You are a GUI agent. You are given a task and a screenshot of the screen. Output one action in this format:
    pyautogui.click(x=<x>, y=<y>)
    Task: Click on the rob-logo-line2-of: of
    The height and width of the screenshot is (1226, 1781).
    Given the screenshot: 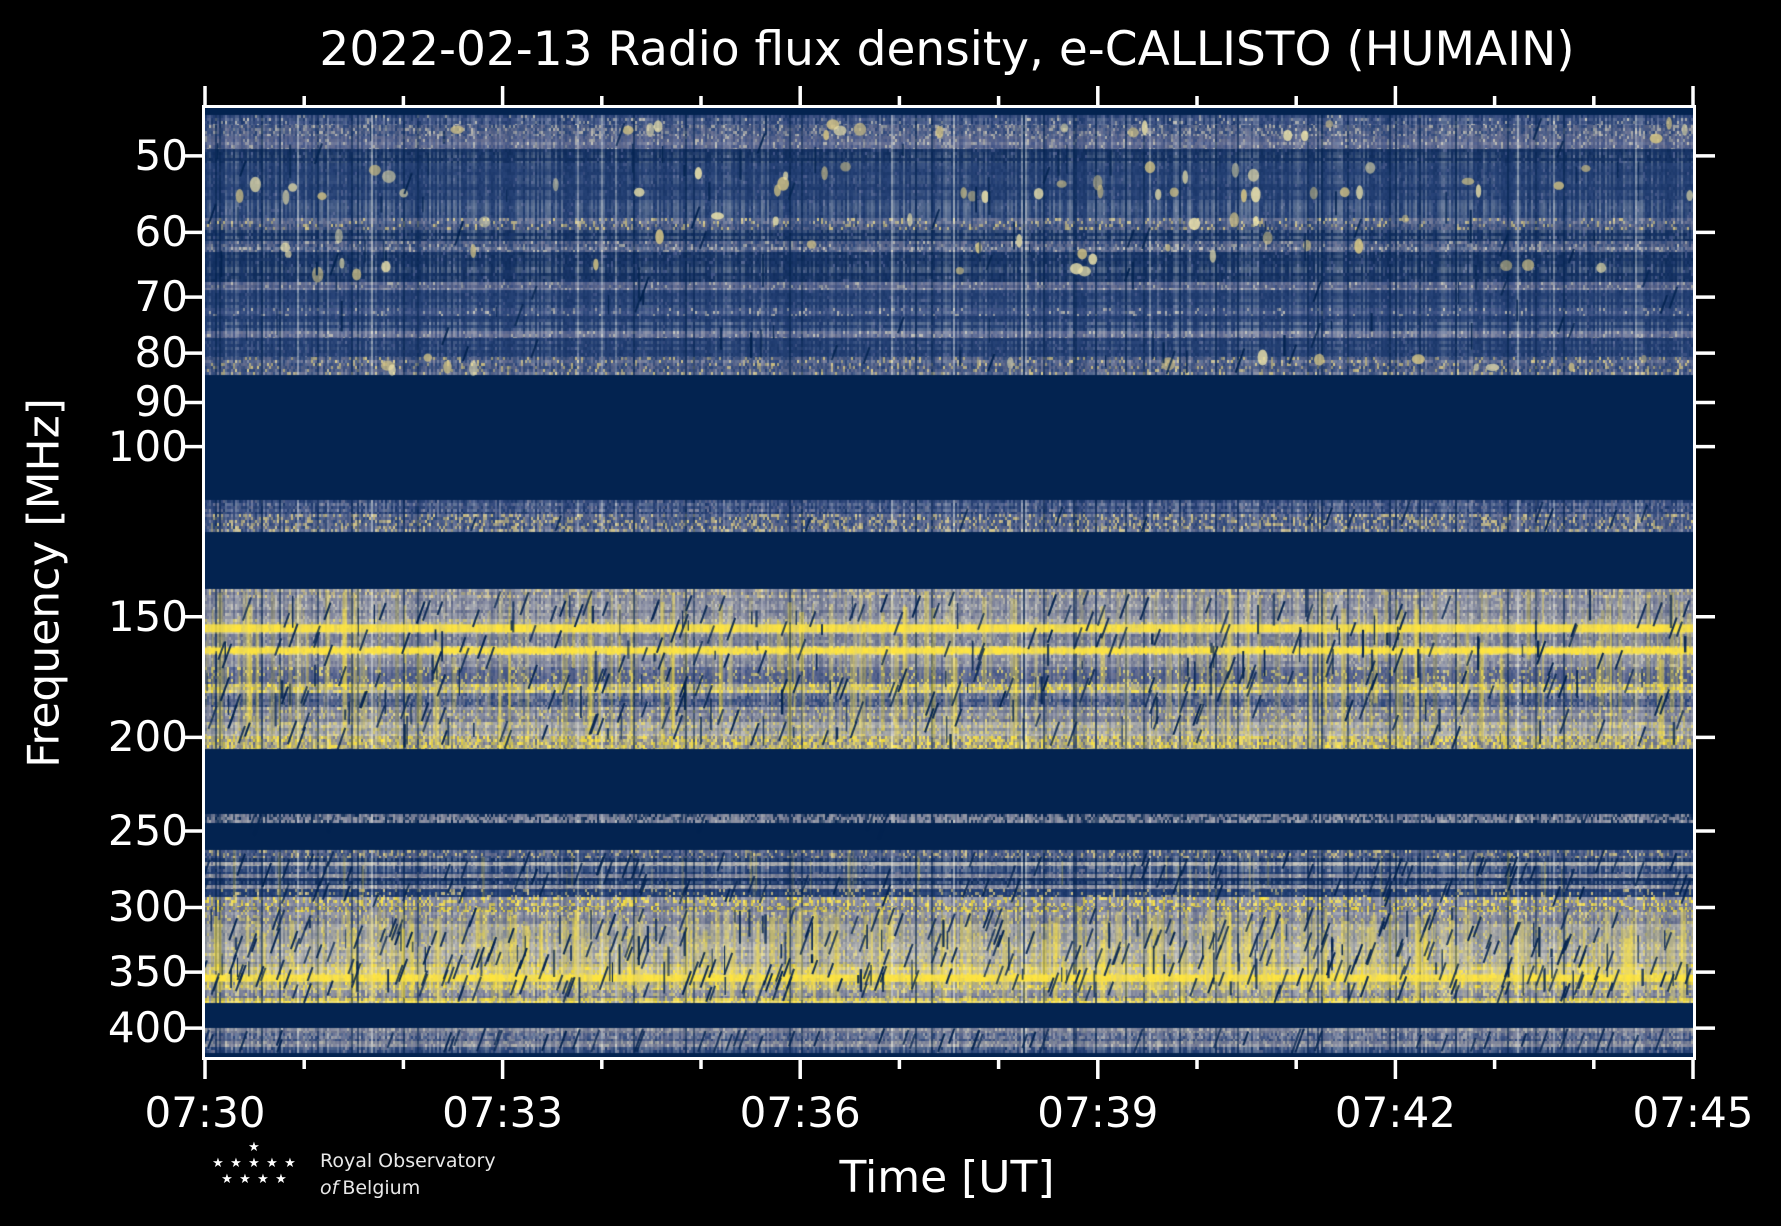 What is the action you would take?
    pyautogui.click(x=329, y=1188)
    